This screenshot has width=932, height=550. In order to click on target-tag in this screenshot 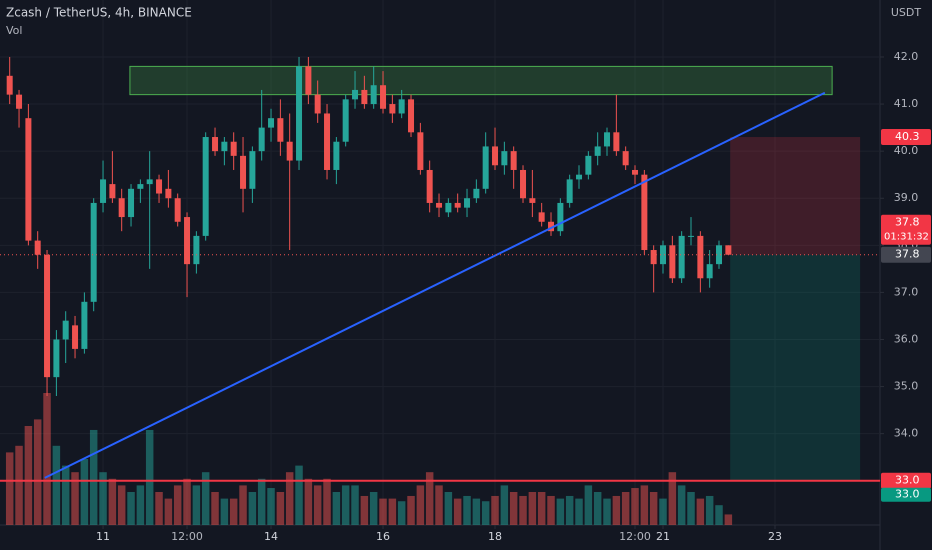, I will do `click(906, 494)`.